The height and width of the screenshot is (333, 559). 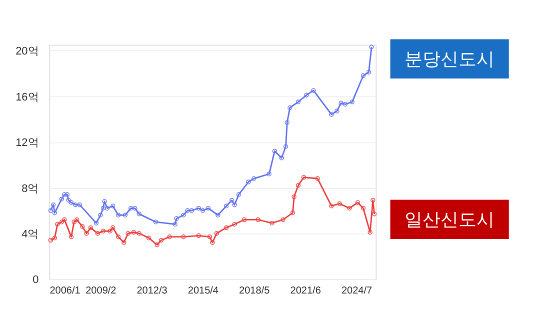 What do you see at coordinates (30, 234) in the screenshot?
I see `y-tick-label: 4억` at bounding box center [30, 234].